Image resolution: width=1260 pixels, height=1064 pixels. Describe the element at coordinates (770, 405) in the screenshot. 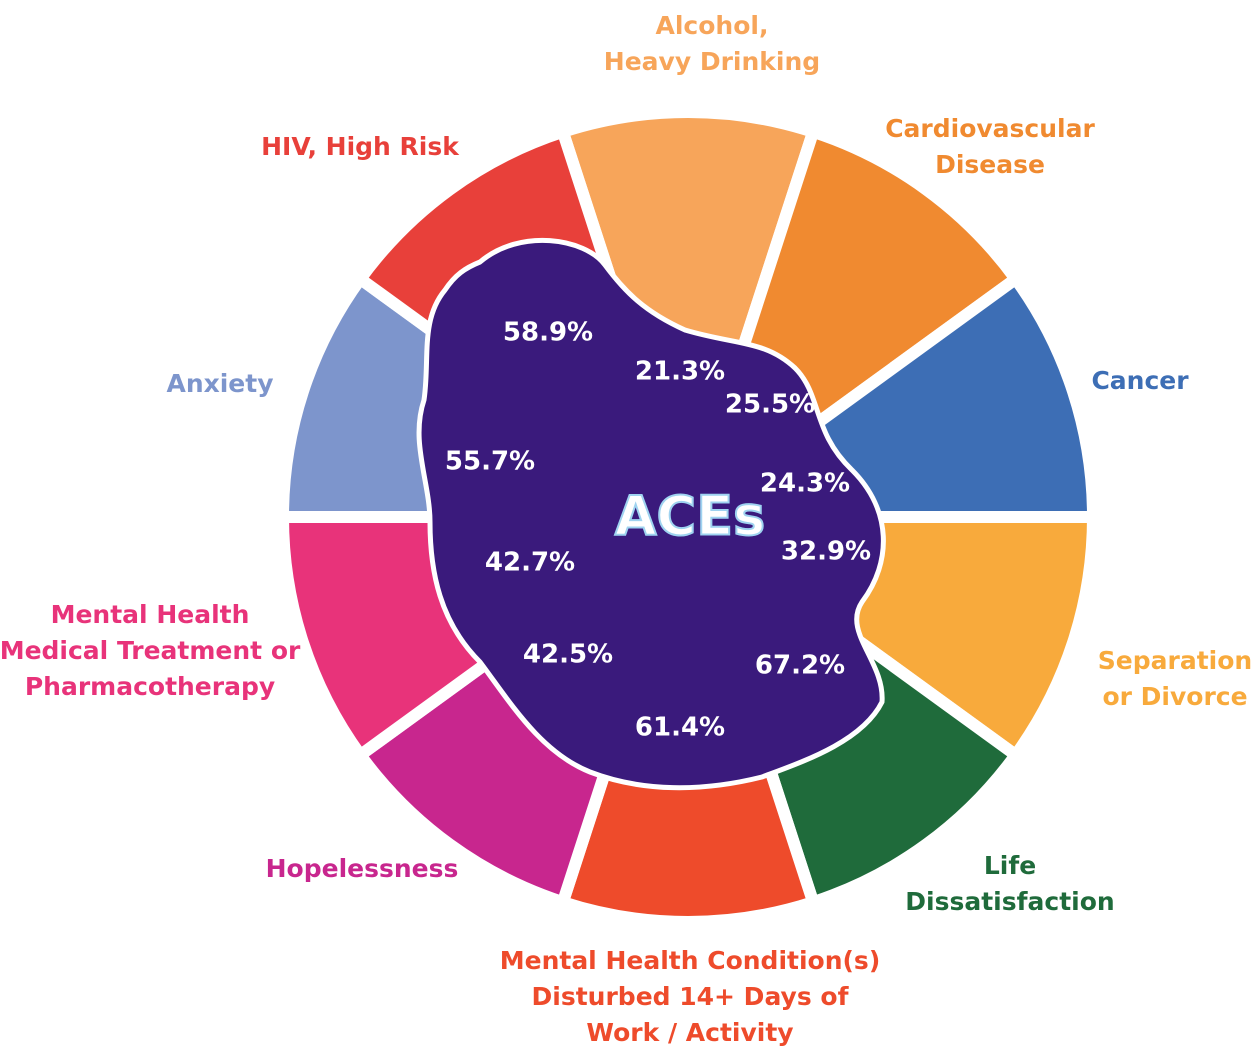

I see `segment-value: 25.5%` at that location.